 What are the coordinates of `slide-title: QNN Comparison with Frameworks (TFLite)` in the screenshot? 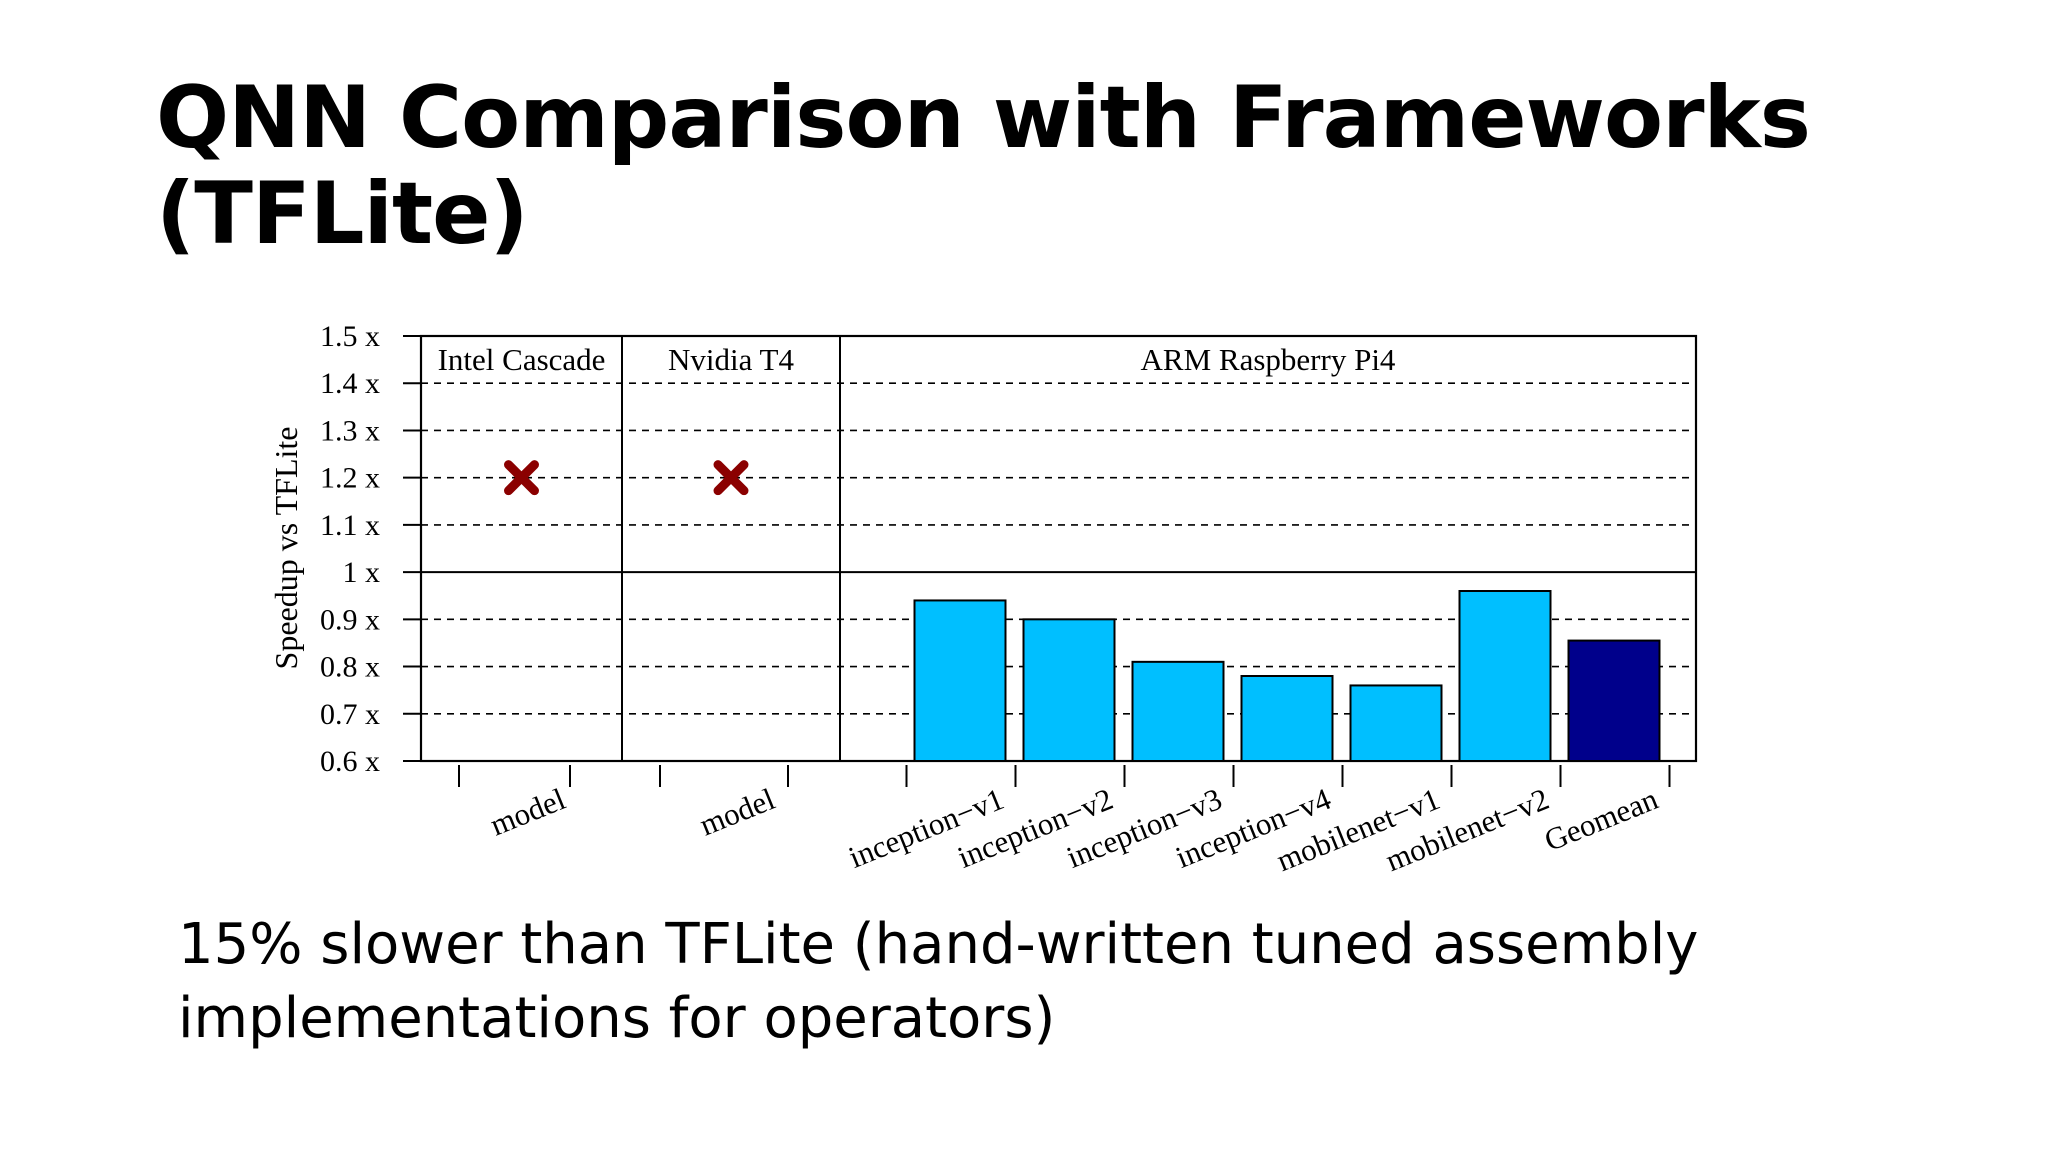 It's located at (983, 166).